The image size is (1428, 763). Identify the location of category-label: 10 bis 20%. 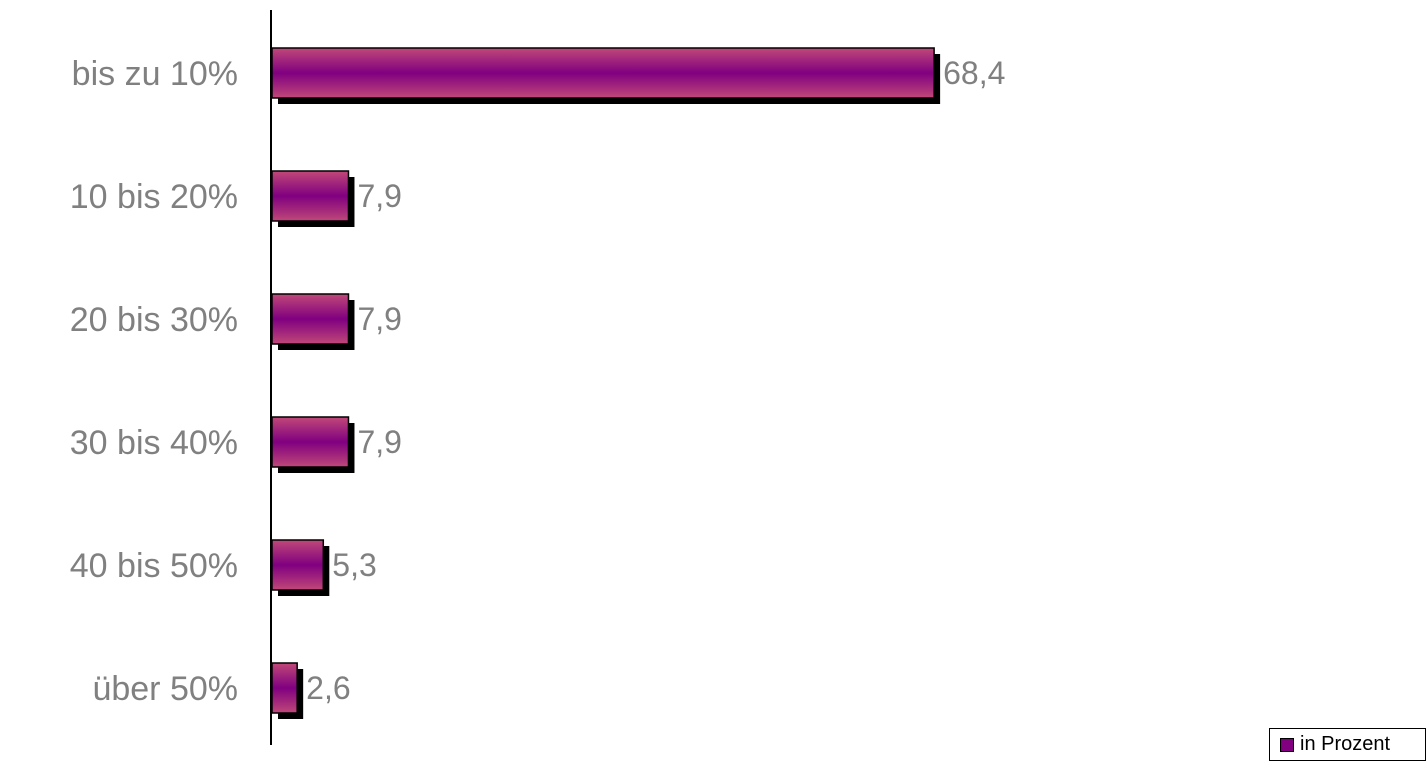
(154, 197).